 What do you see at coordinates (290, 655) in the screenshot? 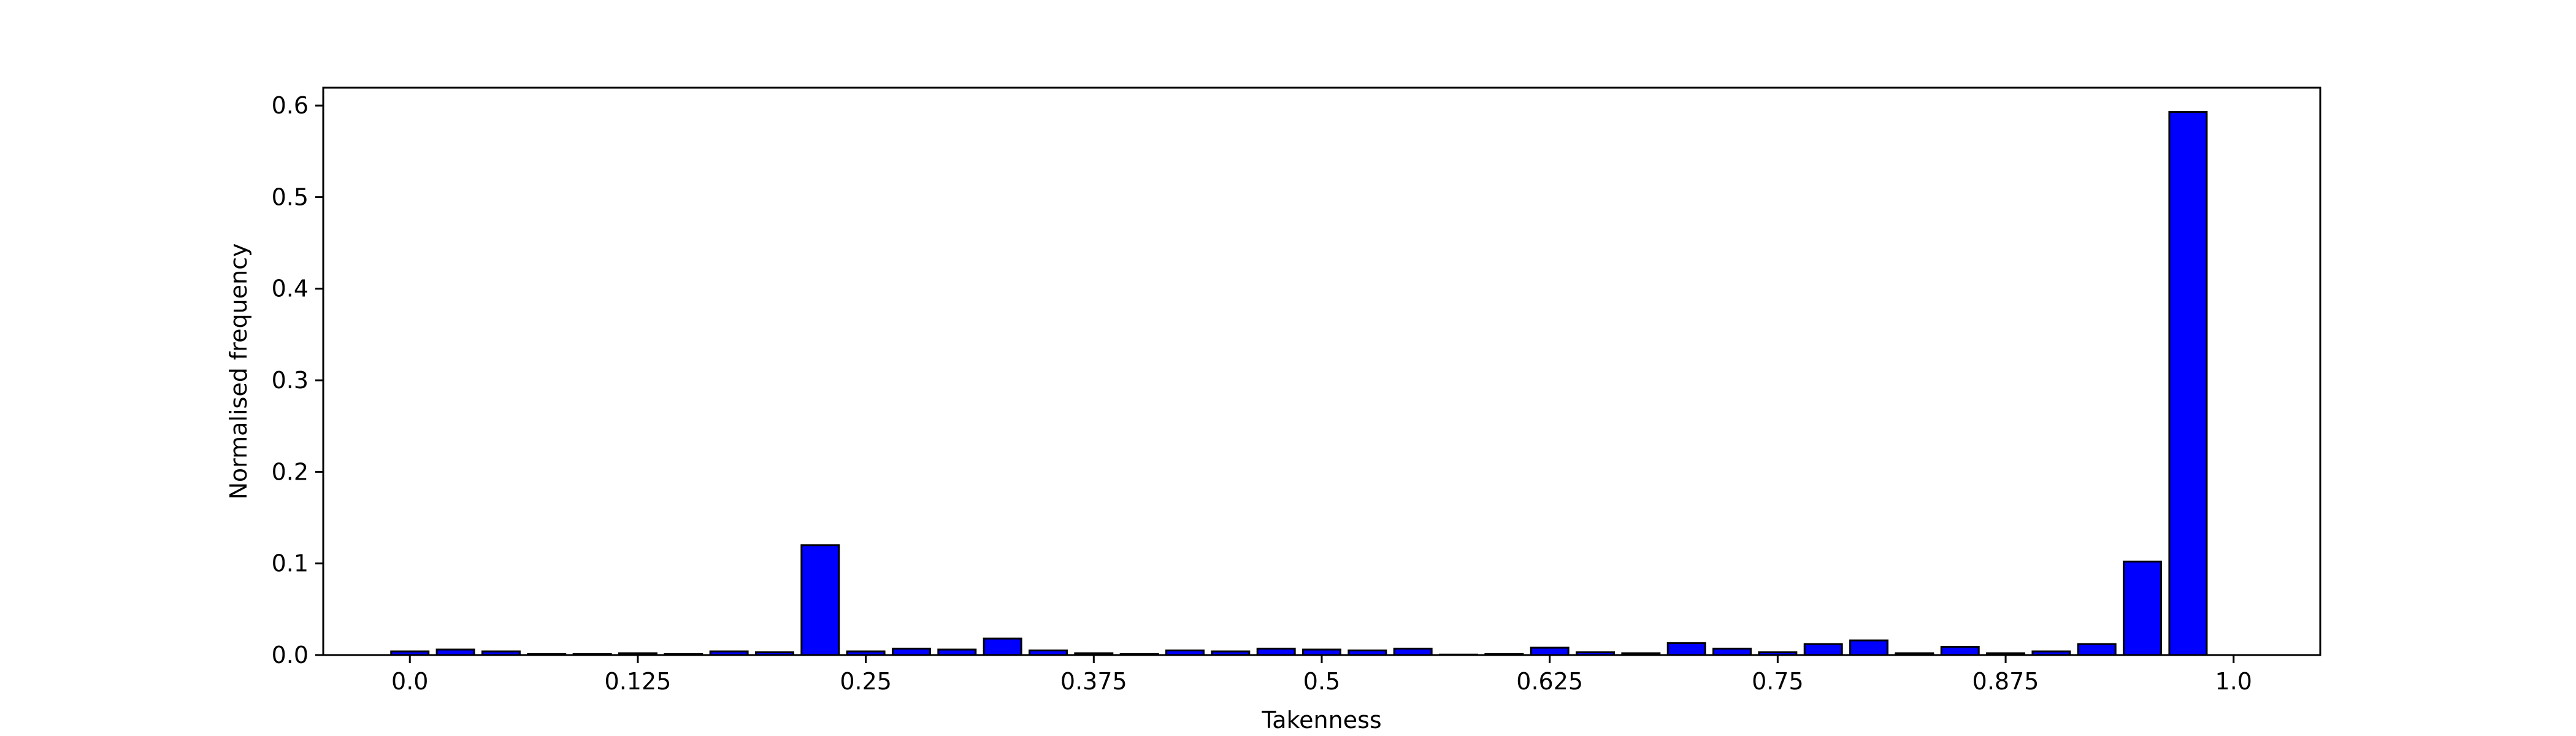
I see `y-tick-label: 0.0` at bounding box center [290, 655].